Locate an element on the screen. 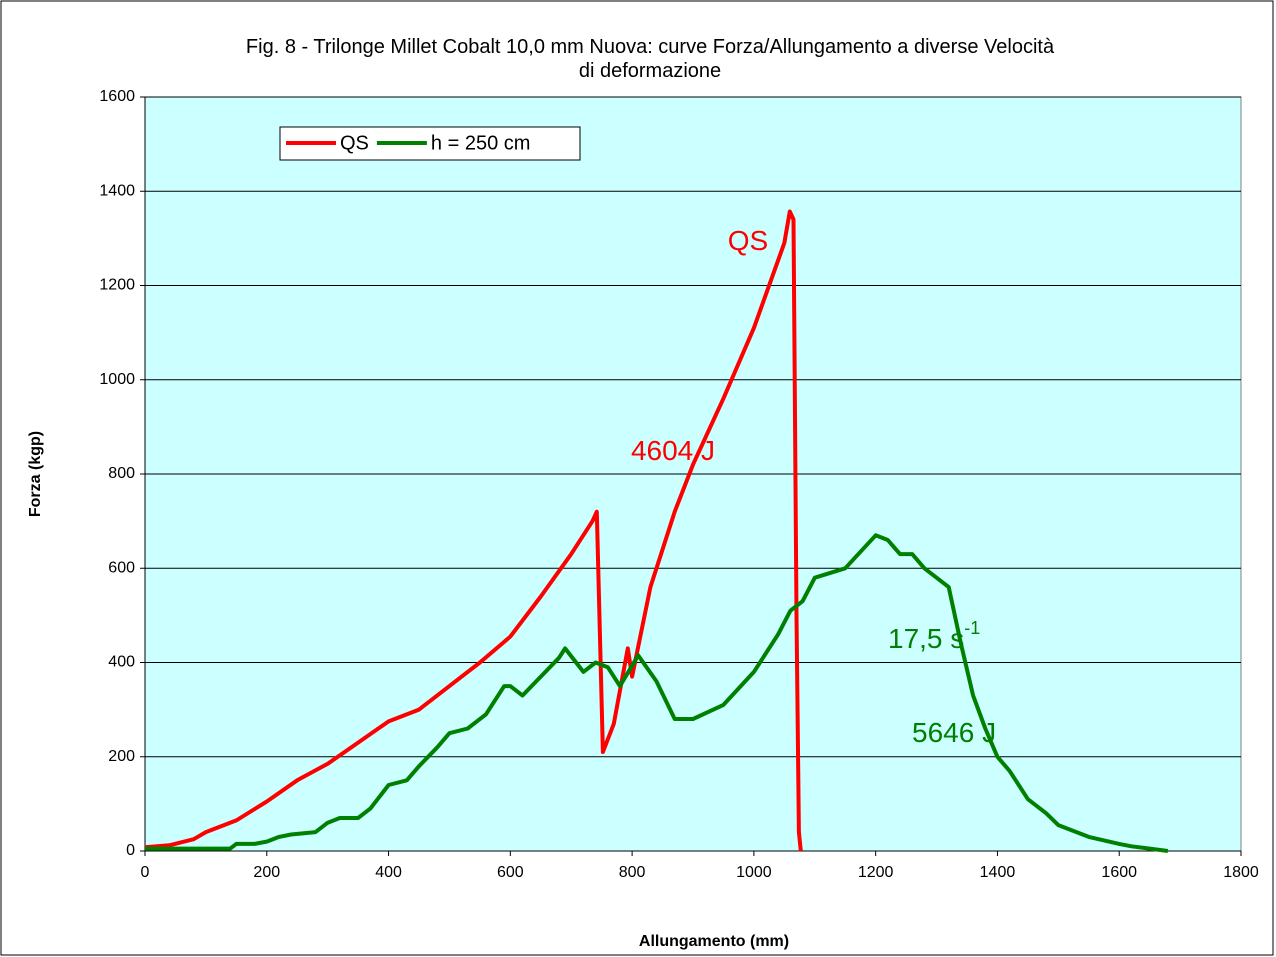 This screenshot has height=957, width=1276. y-axis-label: Forza (kgp) is located at coordinates (35, 474).